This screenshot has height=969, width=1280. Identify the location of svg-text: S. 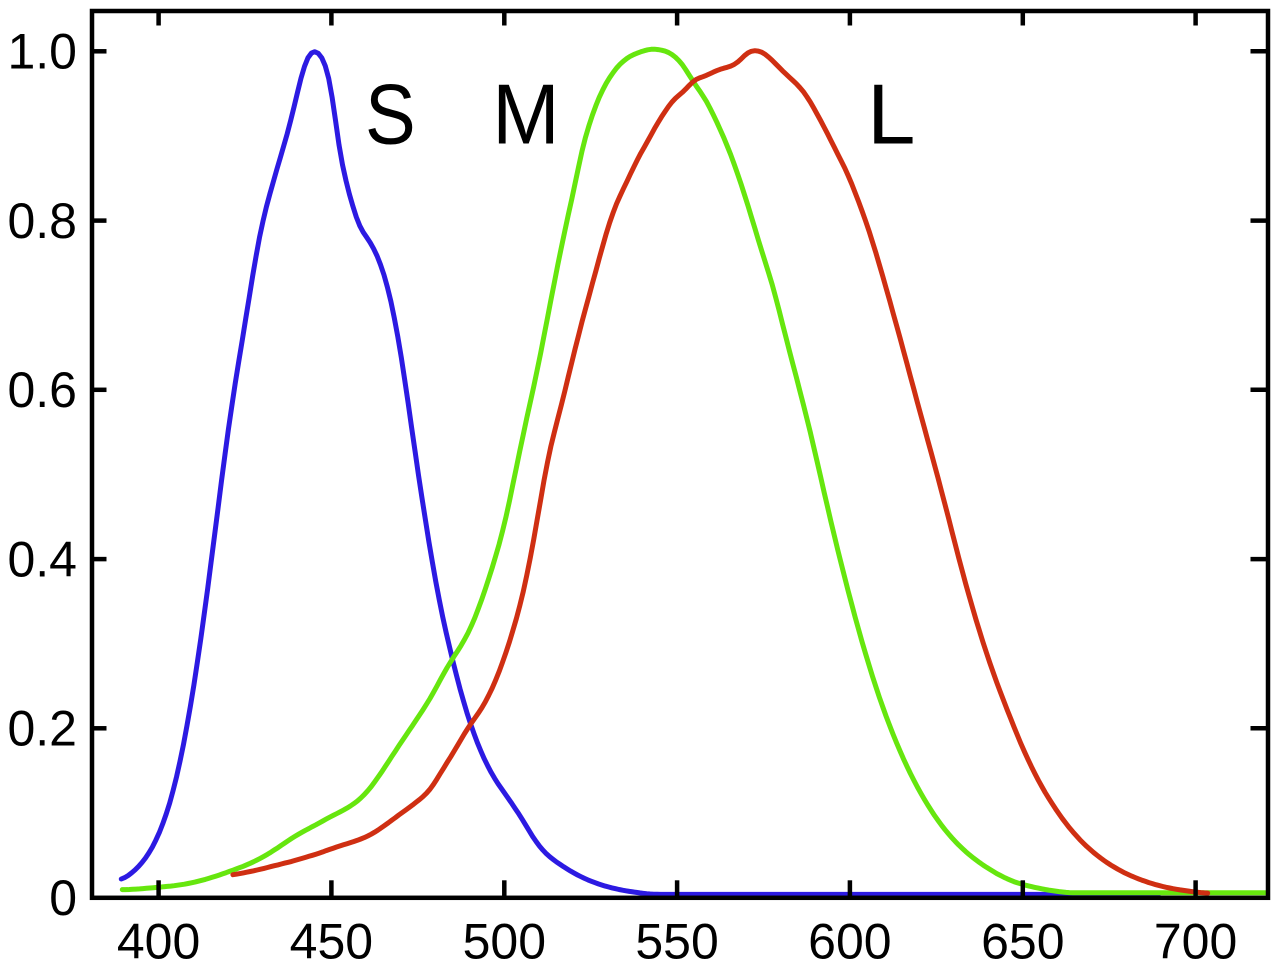
(390, 115).